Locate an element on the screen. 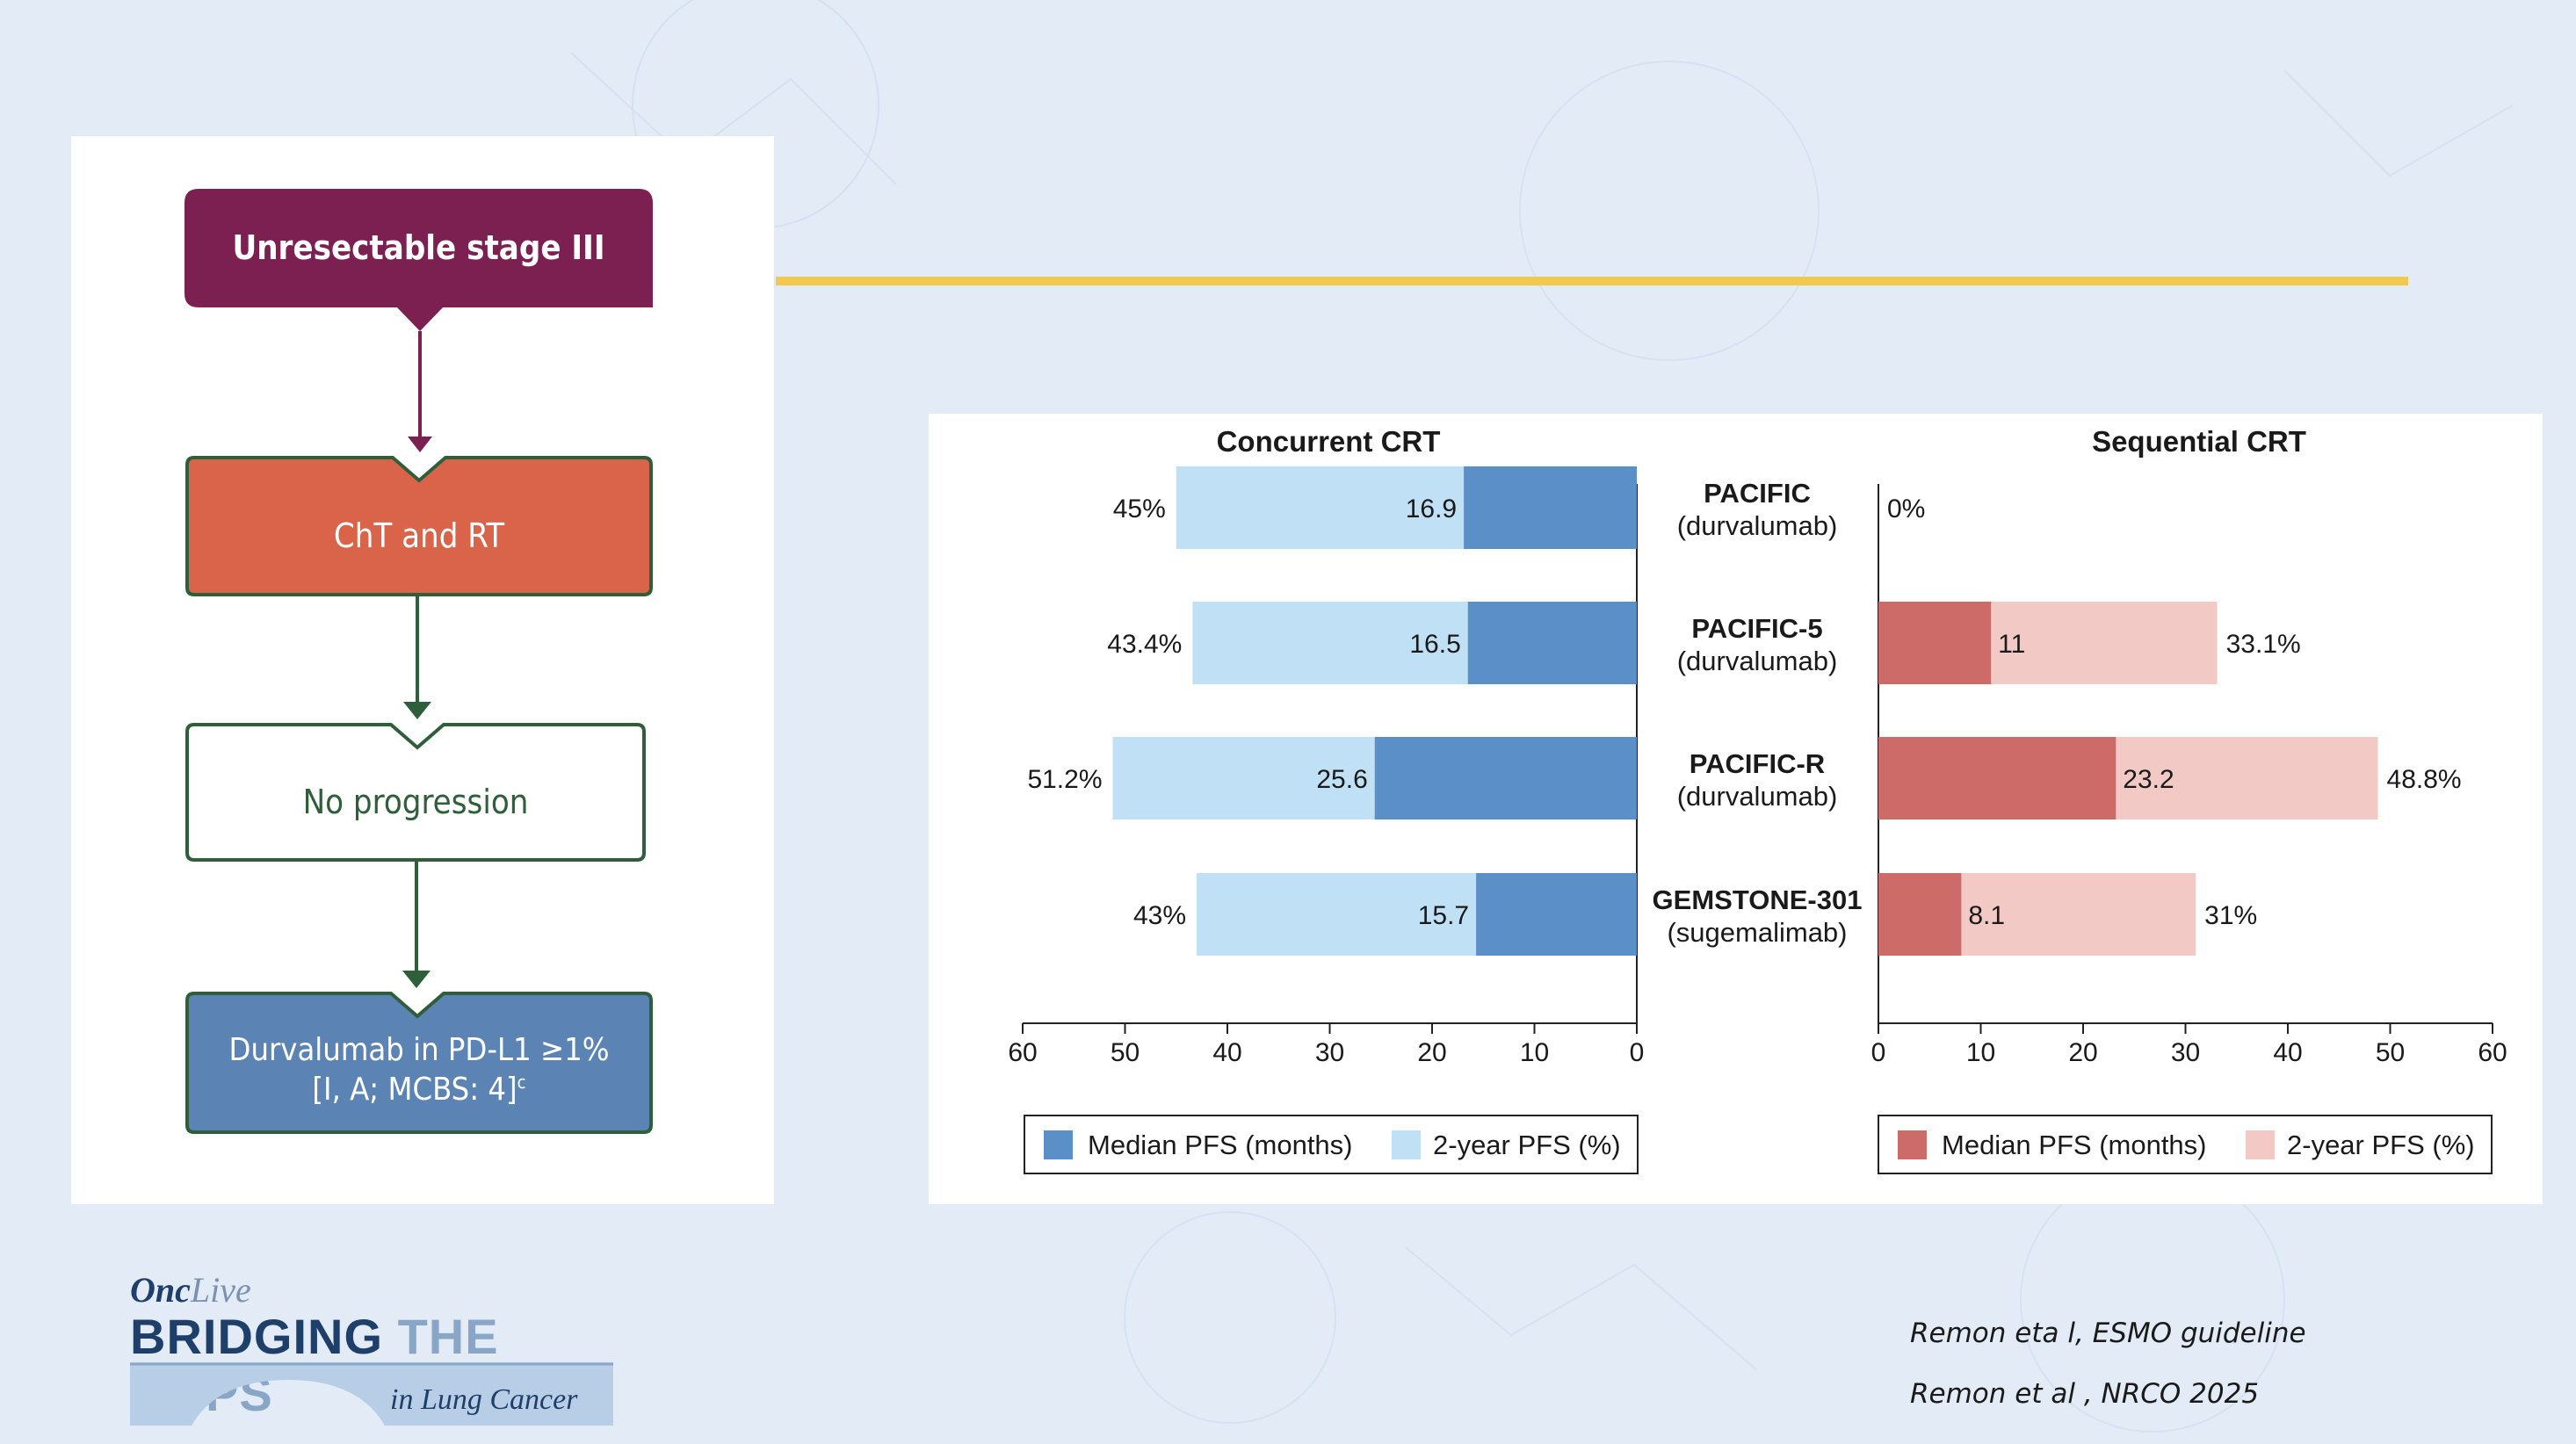 Image resolution: width=2576 pixels, height=1444 pixels. trial-drug-1: (durvalumab) is located at coordinates (1757, 526).